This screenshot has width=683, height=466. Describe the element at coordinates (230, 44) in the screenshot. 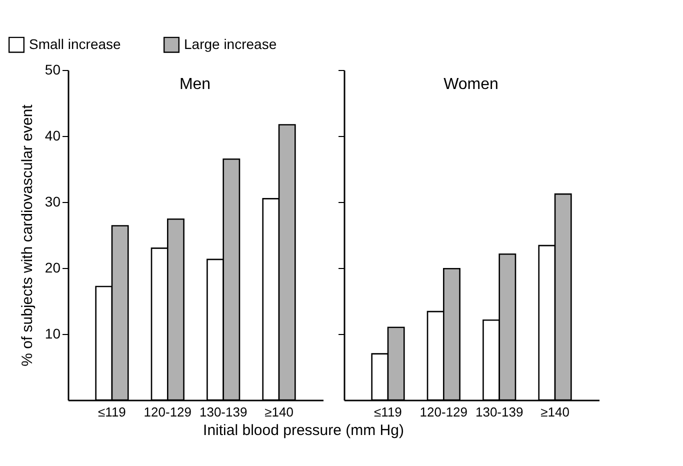

I see `legend-label: Large increase` at that location.